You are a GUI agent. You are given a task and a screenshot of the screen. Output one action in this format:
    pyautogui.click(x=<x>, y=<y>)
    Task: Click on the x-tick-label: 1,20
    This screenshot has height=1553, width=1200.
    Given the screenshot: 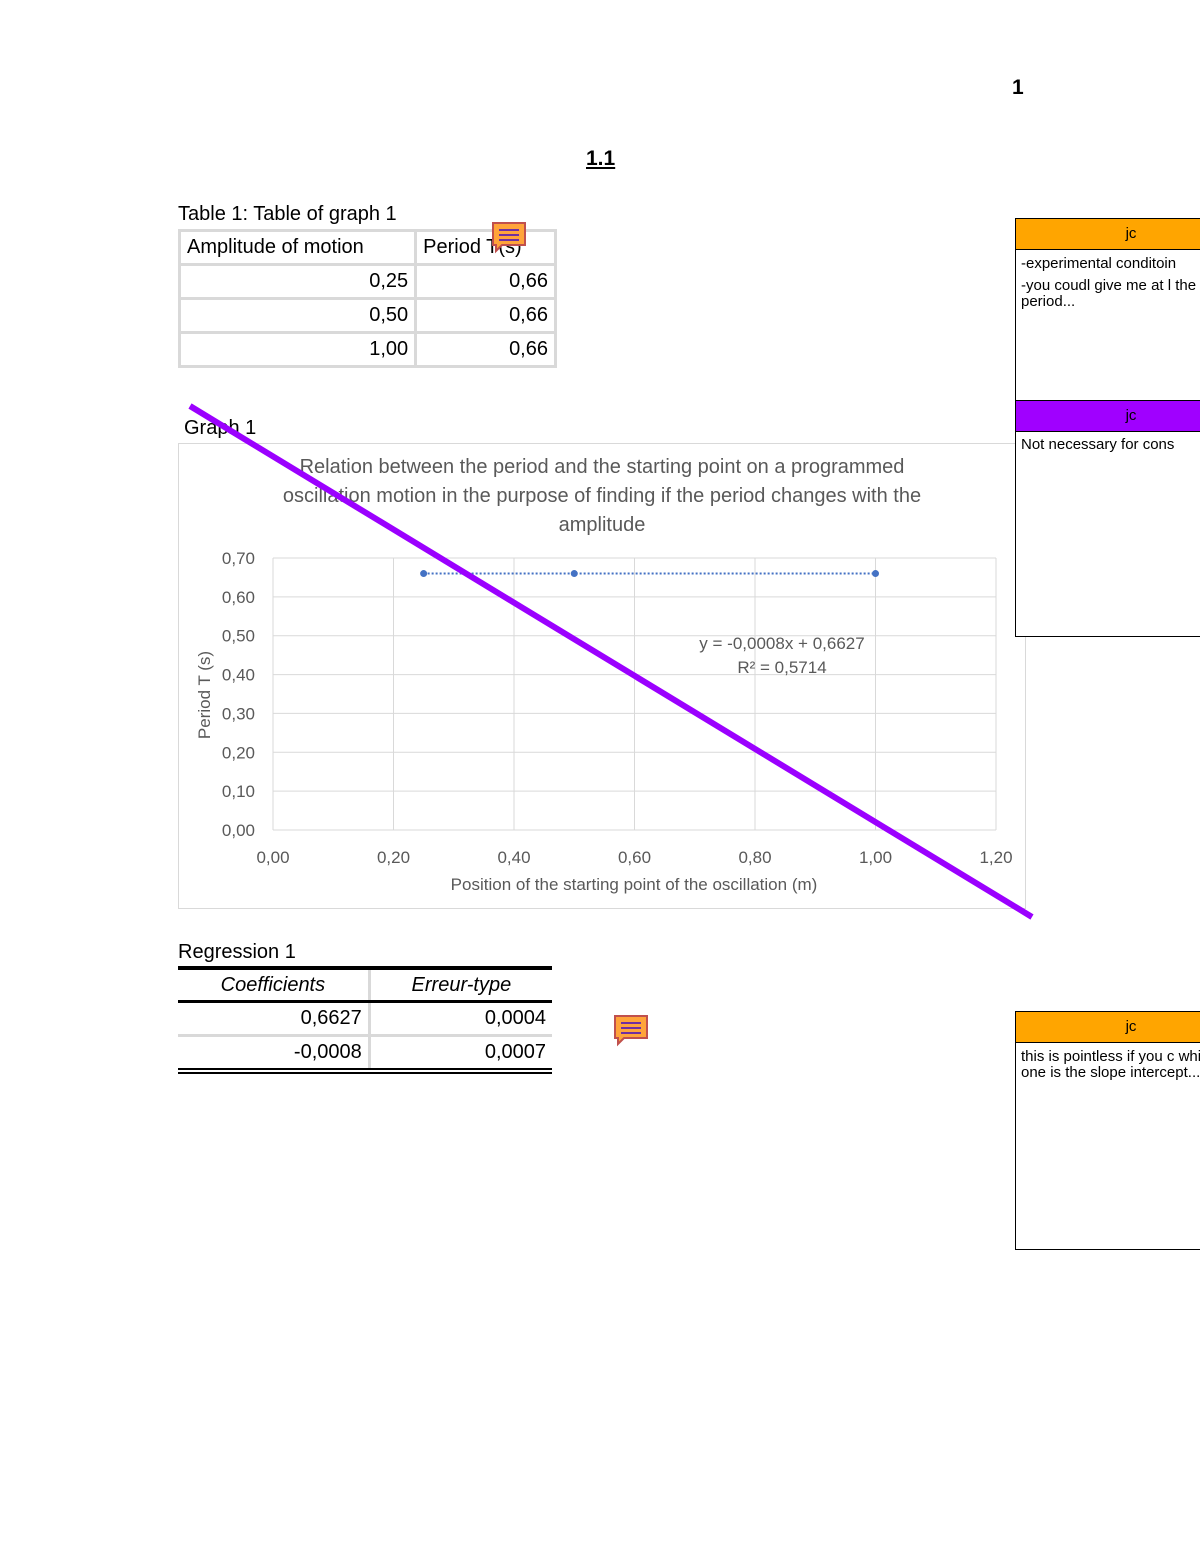 What is the action you would take?
    pyautogui.click(x=995, y=857)
    